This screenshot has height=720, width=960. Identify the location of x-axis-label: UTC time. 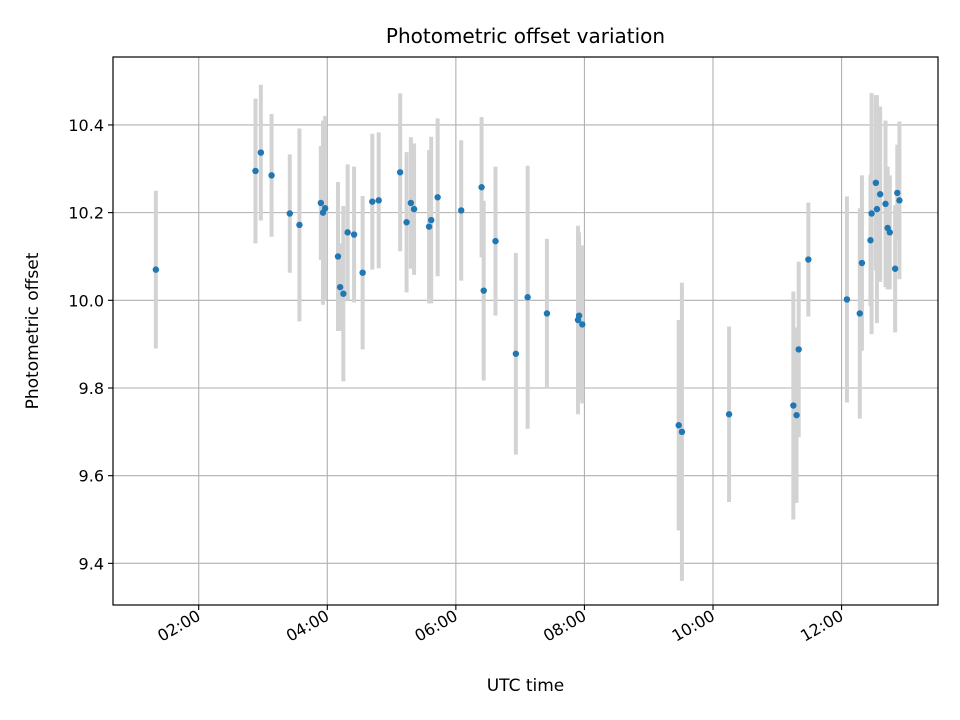
(526, 686).